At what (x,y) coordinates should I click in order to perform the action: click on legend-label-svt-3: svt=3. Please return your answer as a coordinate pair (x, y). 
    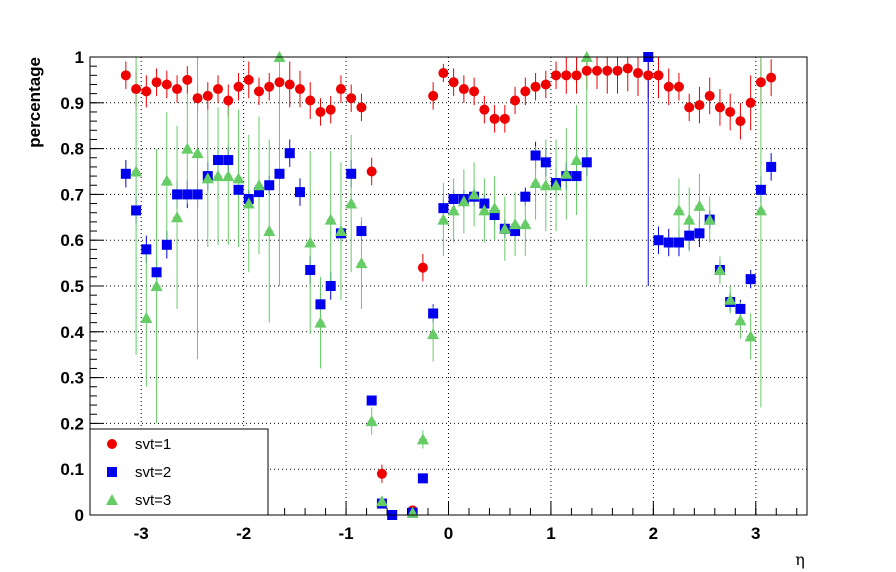
    Looking at the image, I should click on (153, 500).